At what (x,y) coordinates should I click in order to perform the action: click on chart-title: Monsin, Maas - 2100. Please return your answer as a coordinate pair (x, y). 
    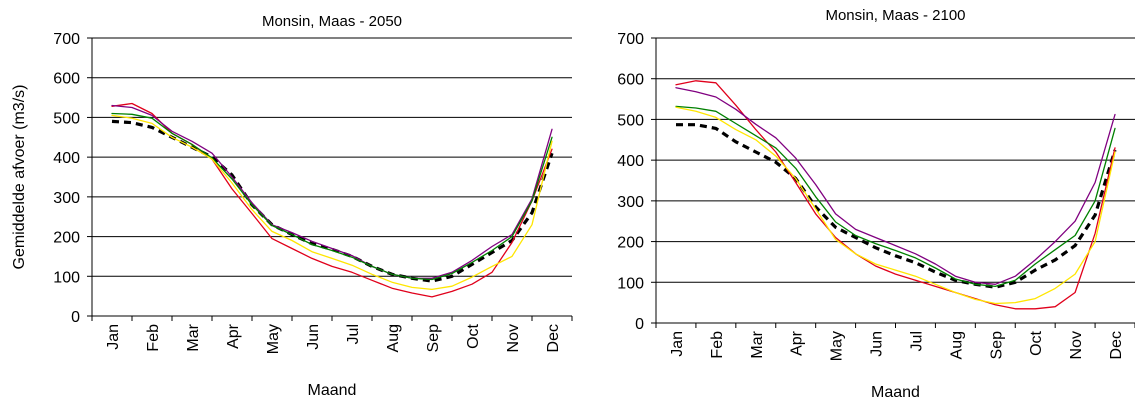
    Looking at the image, I should click on (895, 15).